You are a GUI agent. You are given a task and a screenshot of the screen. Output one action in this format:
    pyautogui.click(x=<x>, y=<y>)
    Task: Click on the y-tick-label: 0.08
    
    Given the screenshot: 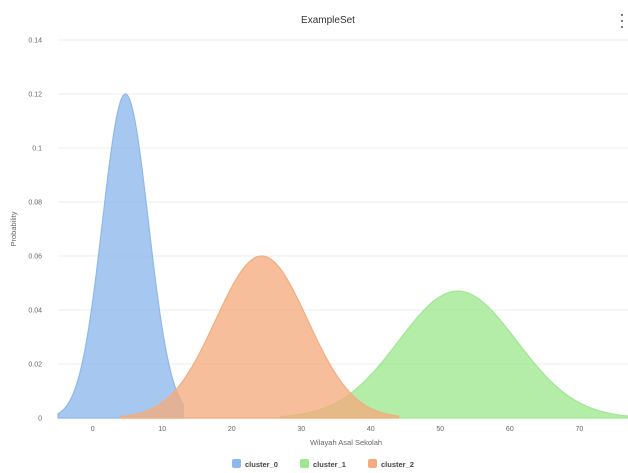 What is the action you would take?
    pyautogui.click(x=35, y=203)
    